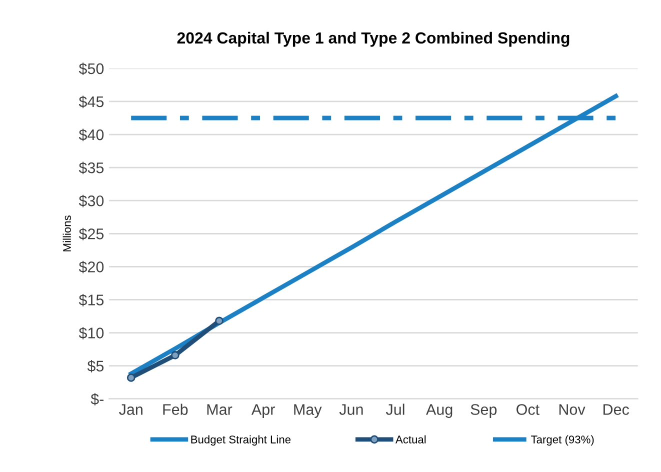 The width and height of the screenshot is (661, 472). Describe the element at coordinates (91, 234) in the screenshot. I see `y-tick-label: $25` at that location.